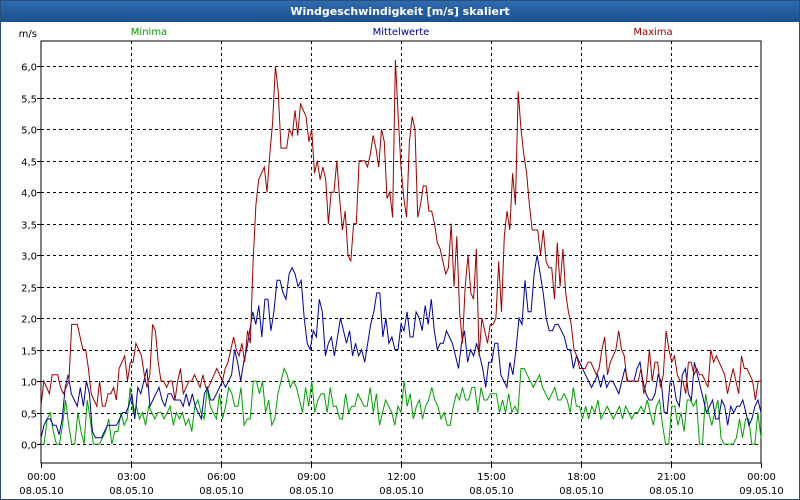 The width and height of the screenshot is (800, 500). I want to click on legend-entry-minima: Minima, so click(149, 32).